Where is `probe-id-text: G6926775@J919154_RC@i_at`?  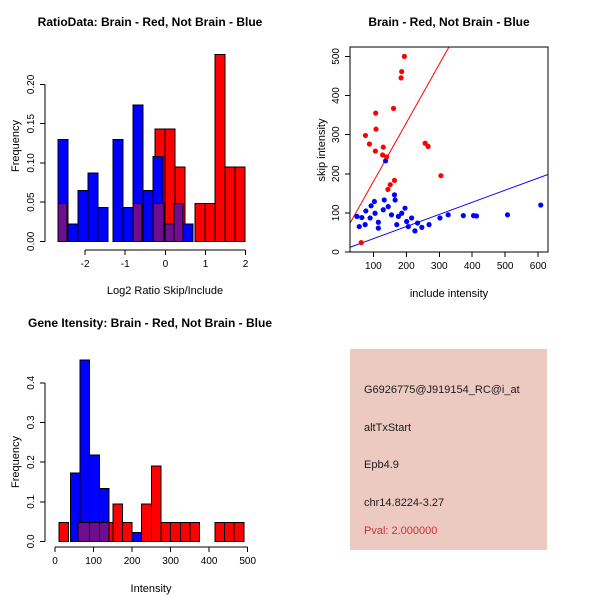 probe-id-text: G6926775@J919154_RC@i_at is located at coordinates (442, 390).